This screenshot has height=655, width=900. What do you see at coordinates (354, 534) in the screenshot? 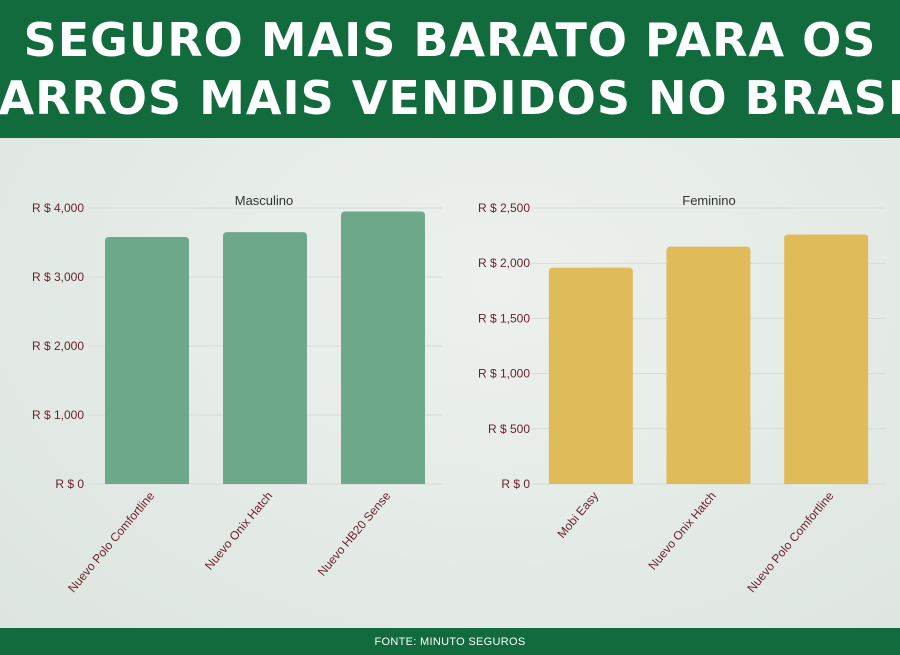
I see `x-tick-label: Nuevo HB20 Sense` at bounding box center [354, 534].